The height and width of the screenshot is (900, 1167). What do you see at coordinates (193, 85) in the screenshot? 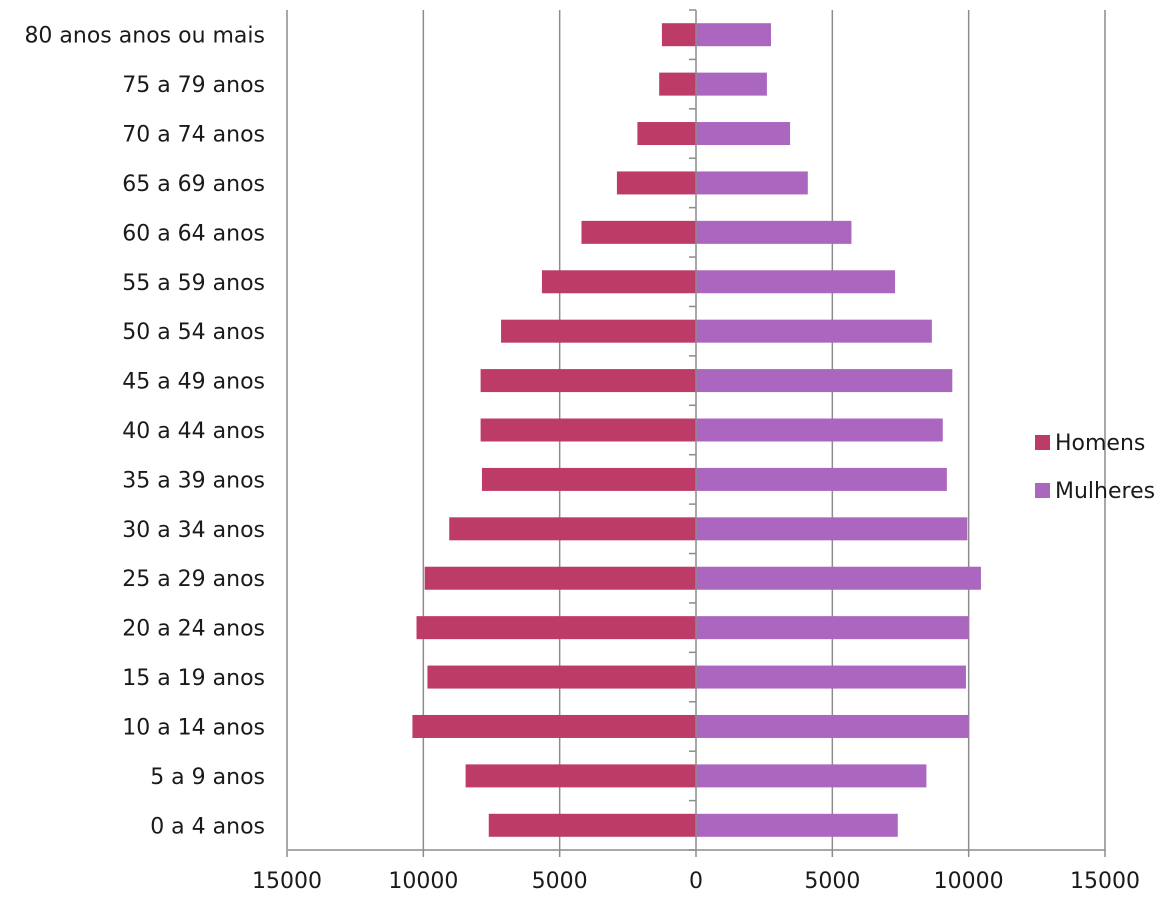
I see `category-label-15: 75 a 79 anos` at bounding box center [193, 85].